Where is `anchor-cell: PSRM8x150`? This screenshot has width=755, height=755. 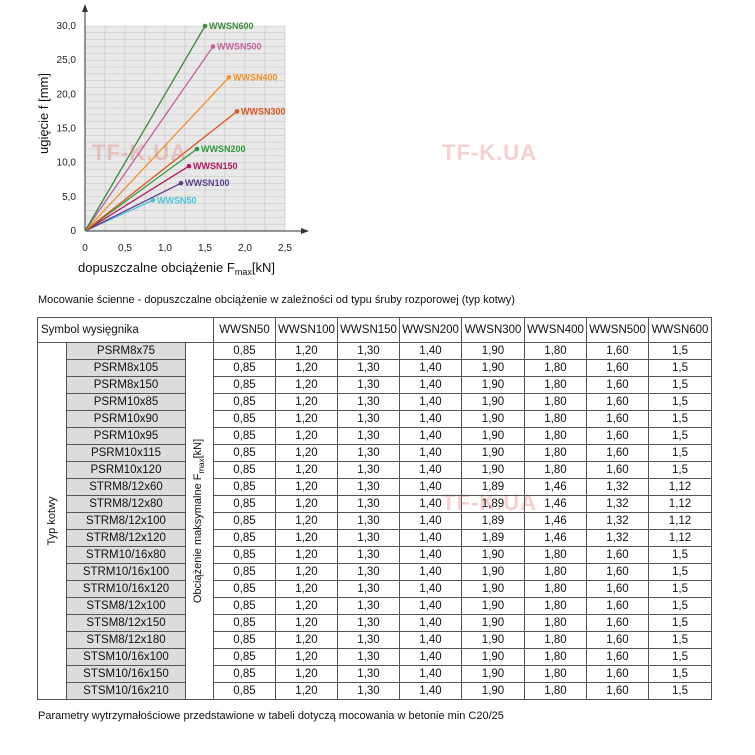
anchor-cell: PSRM8x150 is located at coordinates (126, 385).